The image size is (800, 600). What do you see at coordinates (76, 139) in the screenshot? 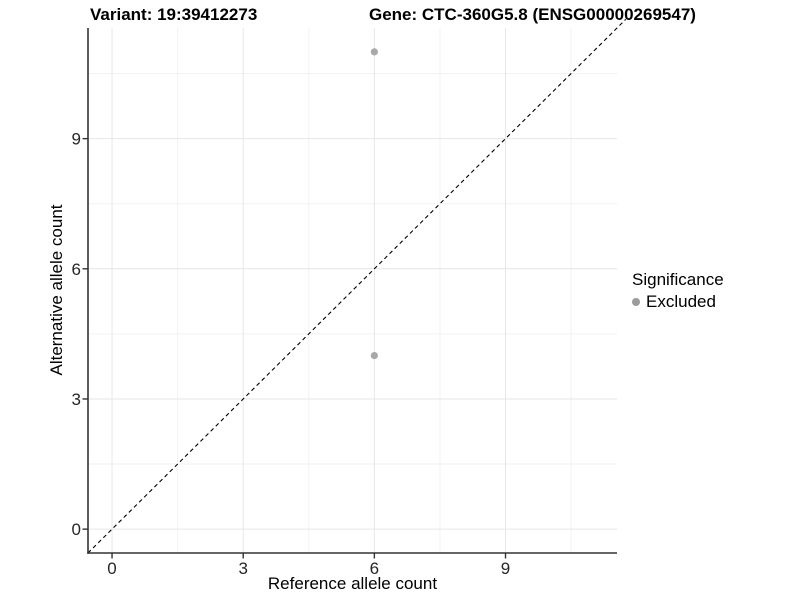
I see `y-tick-label: 9` at bounding box center [76, 139].